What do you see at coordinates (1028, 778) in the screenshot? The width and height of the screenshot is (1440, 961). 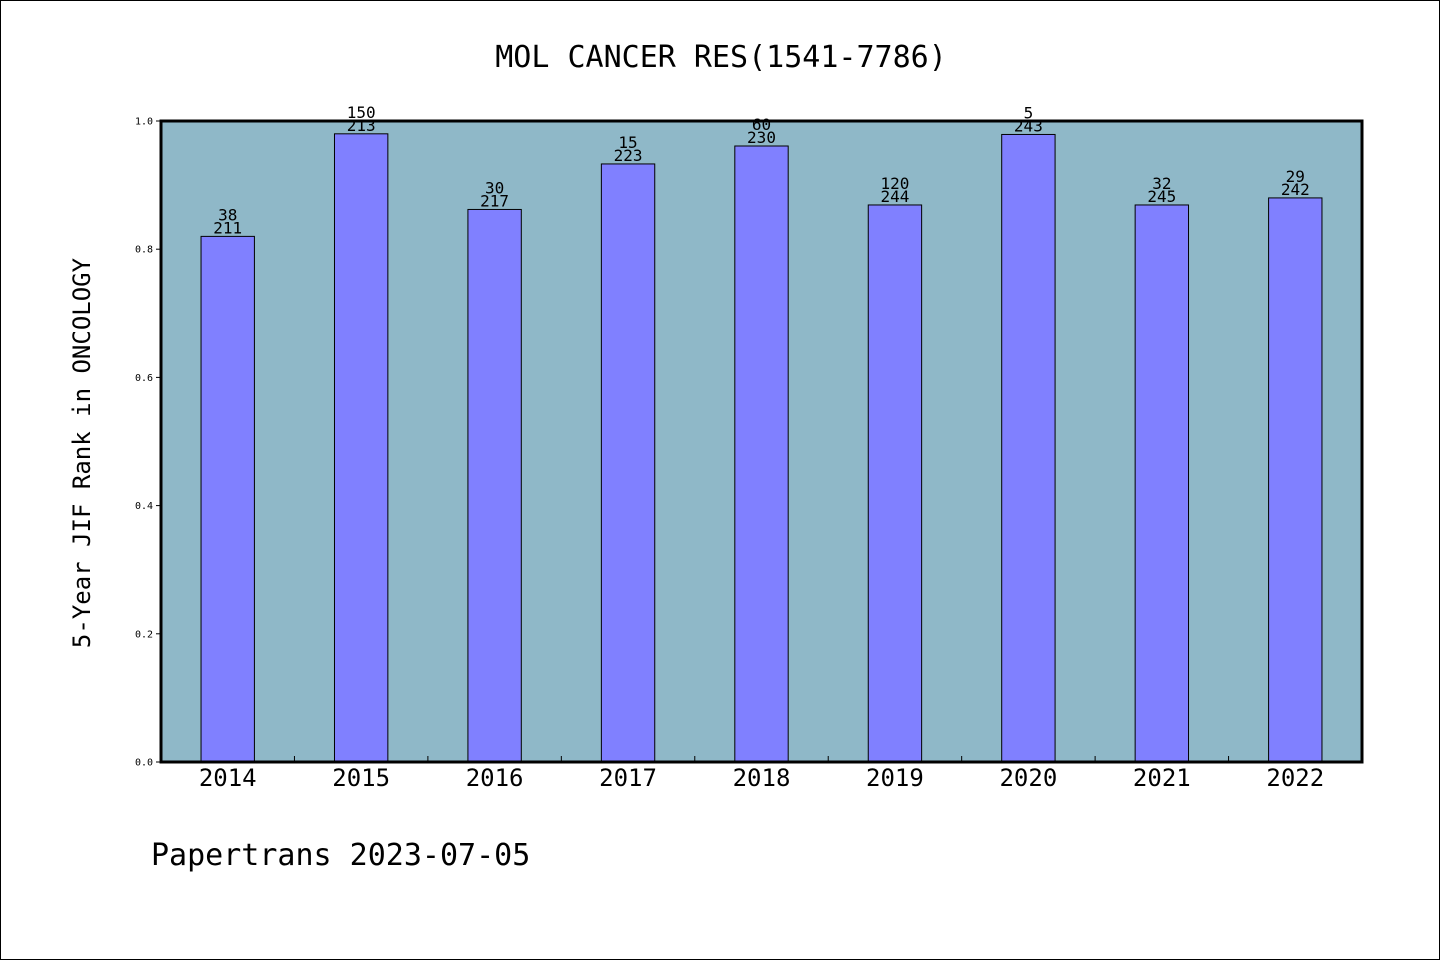 I see `x-tick-label: 2020` at bounding box center [1028, 778].